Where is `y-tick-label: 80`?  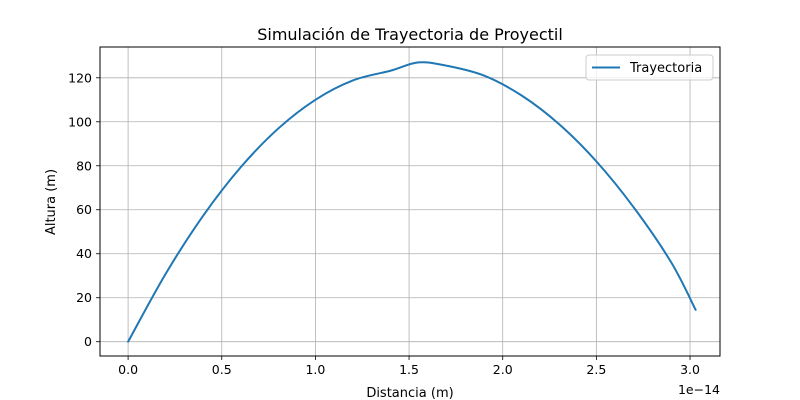
y-tick-label: 80 is located at coordinates (84, 165).